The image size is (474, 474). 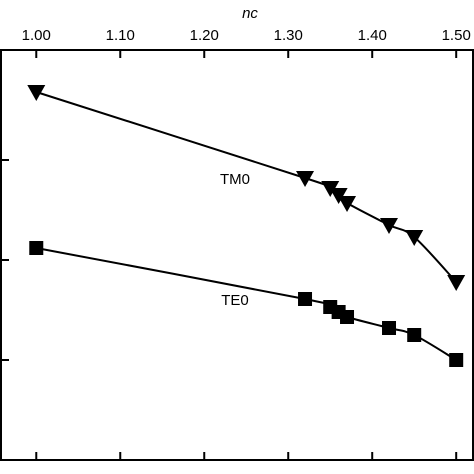 I want to click on x-tick-label: 1.10, so click(x=120, y=35).